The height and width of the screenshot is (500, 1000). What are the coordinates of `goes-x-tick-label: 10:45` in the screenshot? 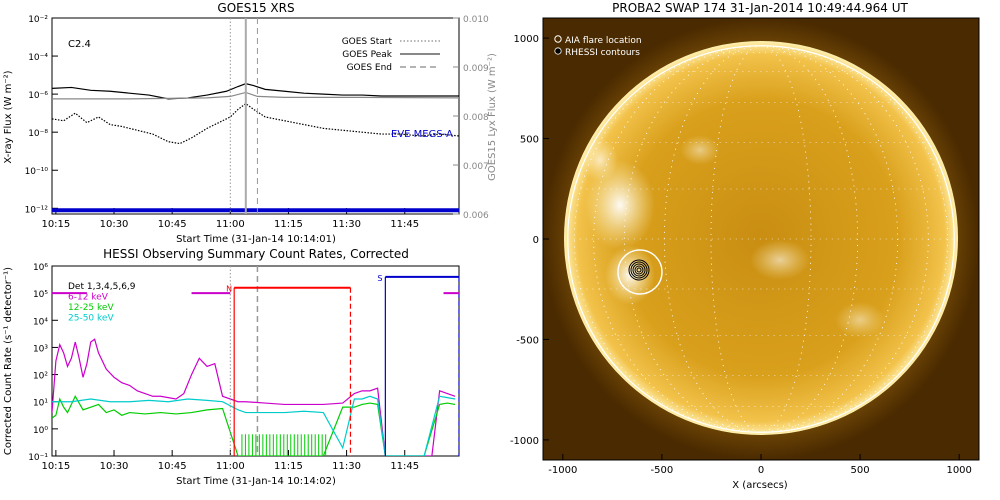 It's located at (172, 224).